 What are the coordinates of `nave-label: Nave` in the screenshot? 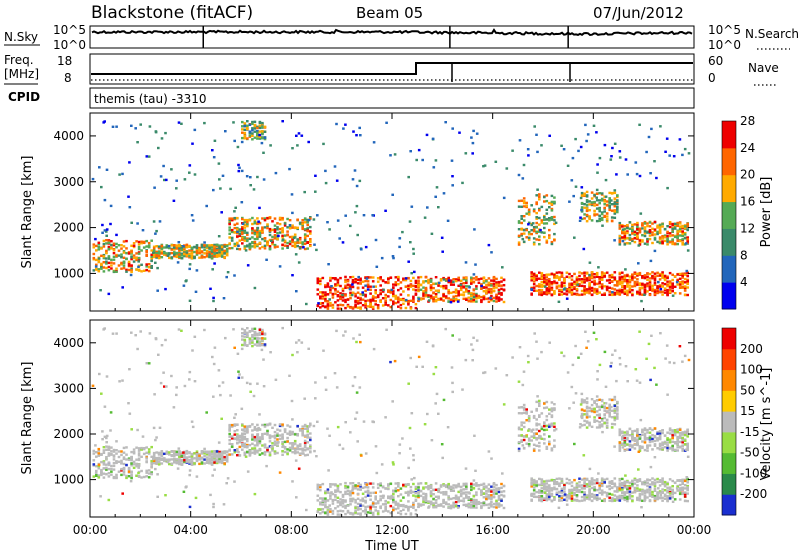 It's located at (763, 68).